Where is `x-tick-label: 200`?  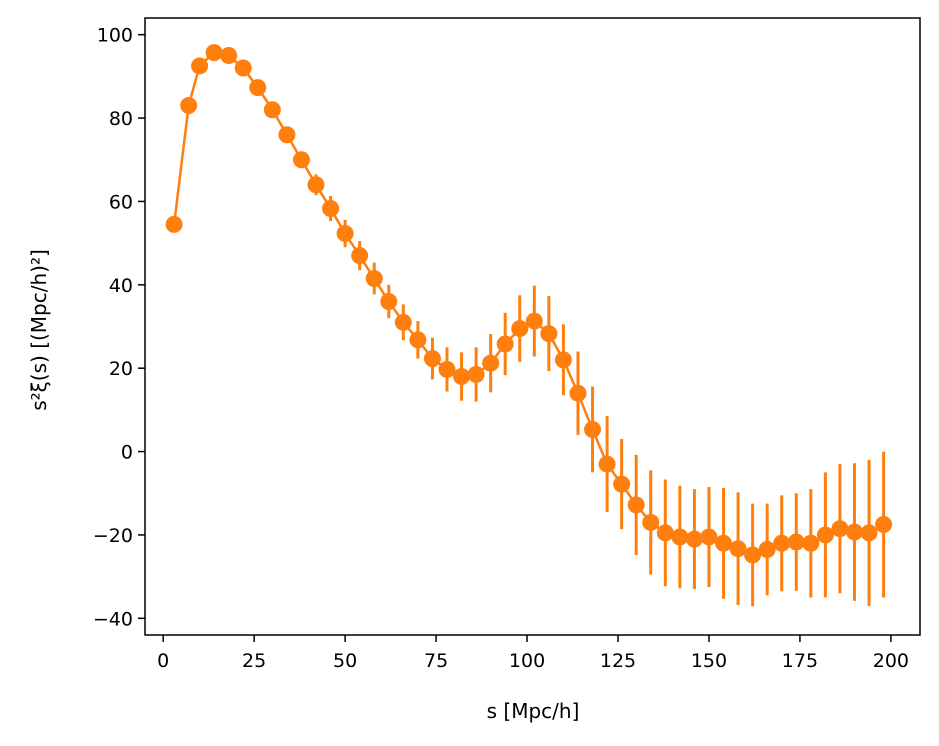
x-tick-label: 200 is located at coordinates (891, 661).